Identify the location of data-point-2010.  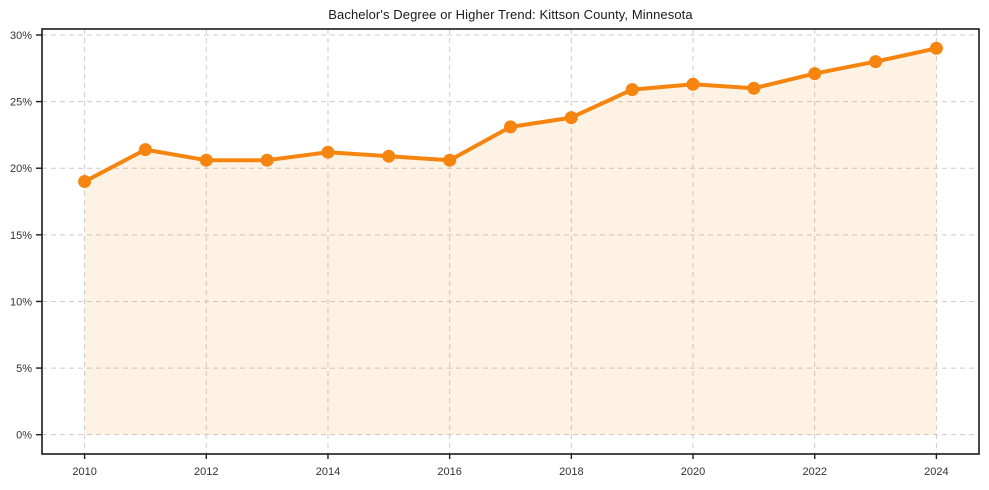
(85, 181).